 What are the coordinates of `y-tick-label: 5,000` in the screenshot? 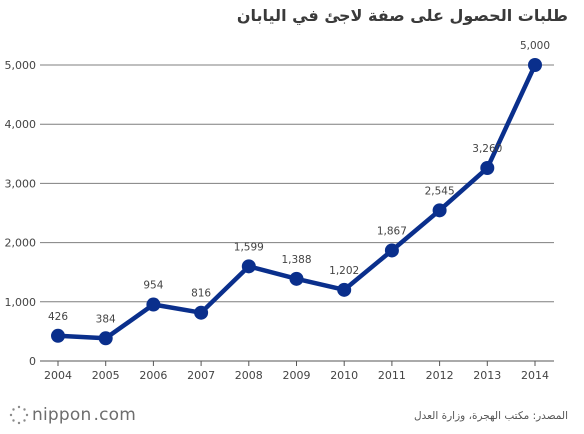 It's located at (21, 65).